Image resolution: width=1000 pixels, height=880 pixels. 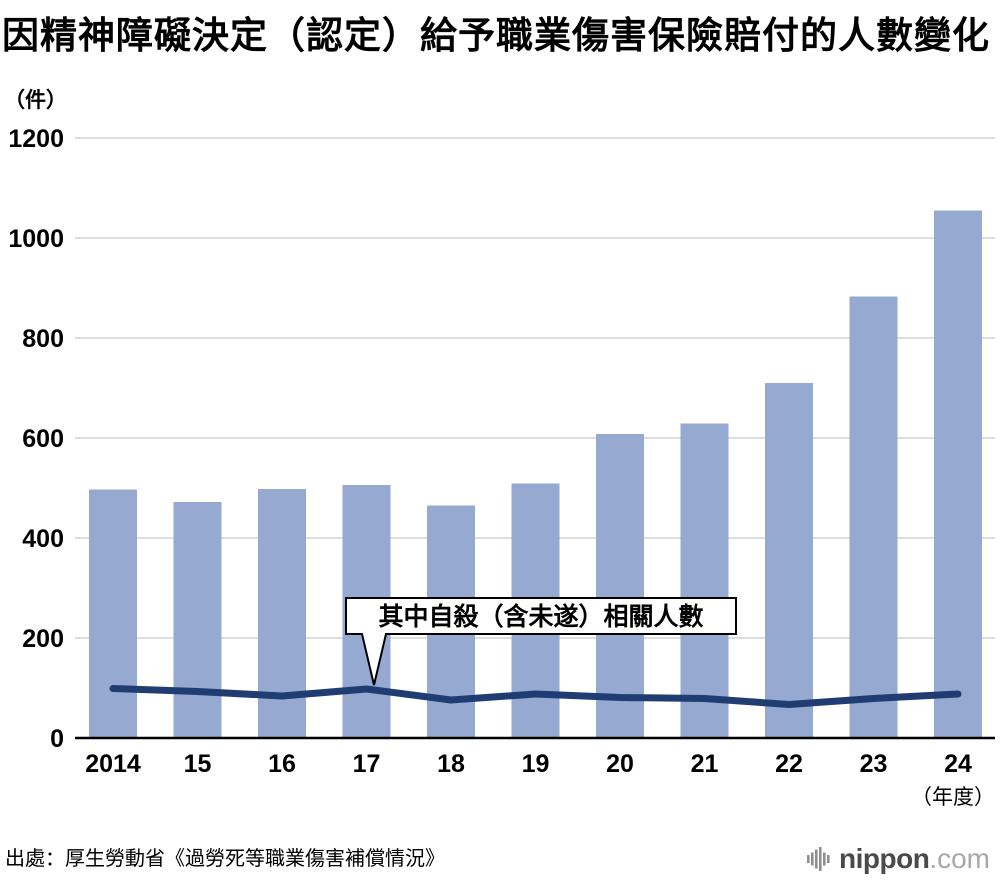 What do you see at coordinates (789, 764) in the screenshot?
I see `x-tick-label: 22` at bounding box center [789, 764].